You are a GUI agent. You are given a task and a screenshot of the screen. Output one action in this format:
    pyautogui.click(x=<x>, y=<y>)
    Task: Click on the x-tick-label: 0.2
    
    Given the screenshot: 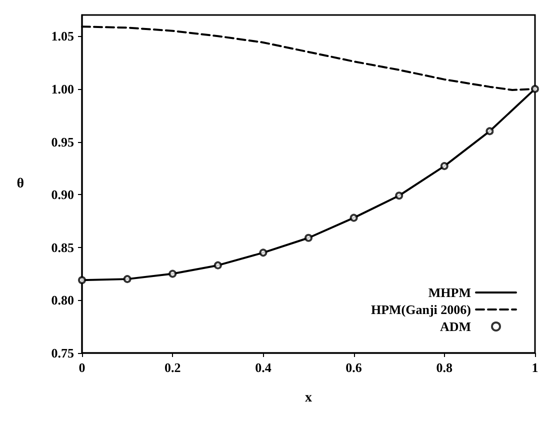 What is the action you would take?
    pyautogui.click(x=172, y=367)
    